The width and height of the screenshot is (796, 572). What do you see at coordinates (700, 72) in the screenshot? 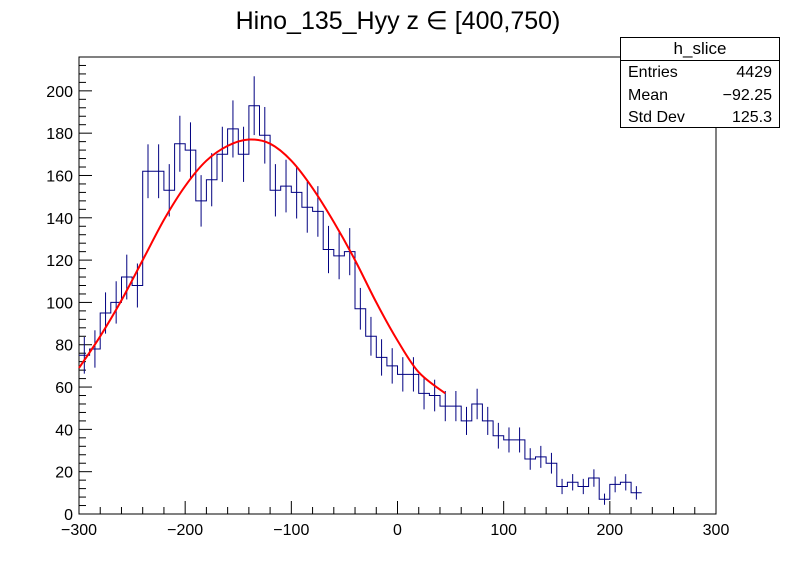
I see `stats-entries-row: Entries 4429` at bounding box center [700, 72].